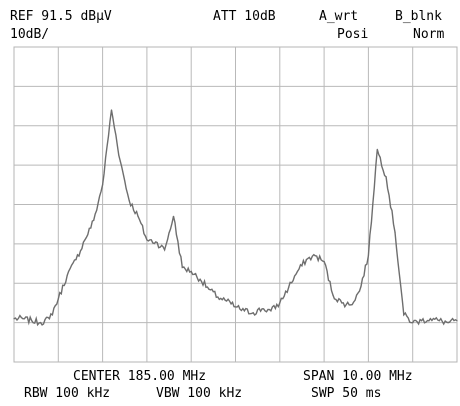  What do you see at coordinates (61, 16) in the screenshot?
I see `ref-level-label: REF 91.5 dBμV` at bounding box center [61, 16].